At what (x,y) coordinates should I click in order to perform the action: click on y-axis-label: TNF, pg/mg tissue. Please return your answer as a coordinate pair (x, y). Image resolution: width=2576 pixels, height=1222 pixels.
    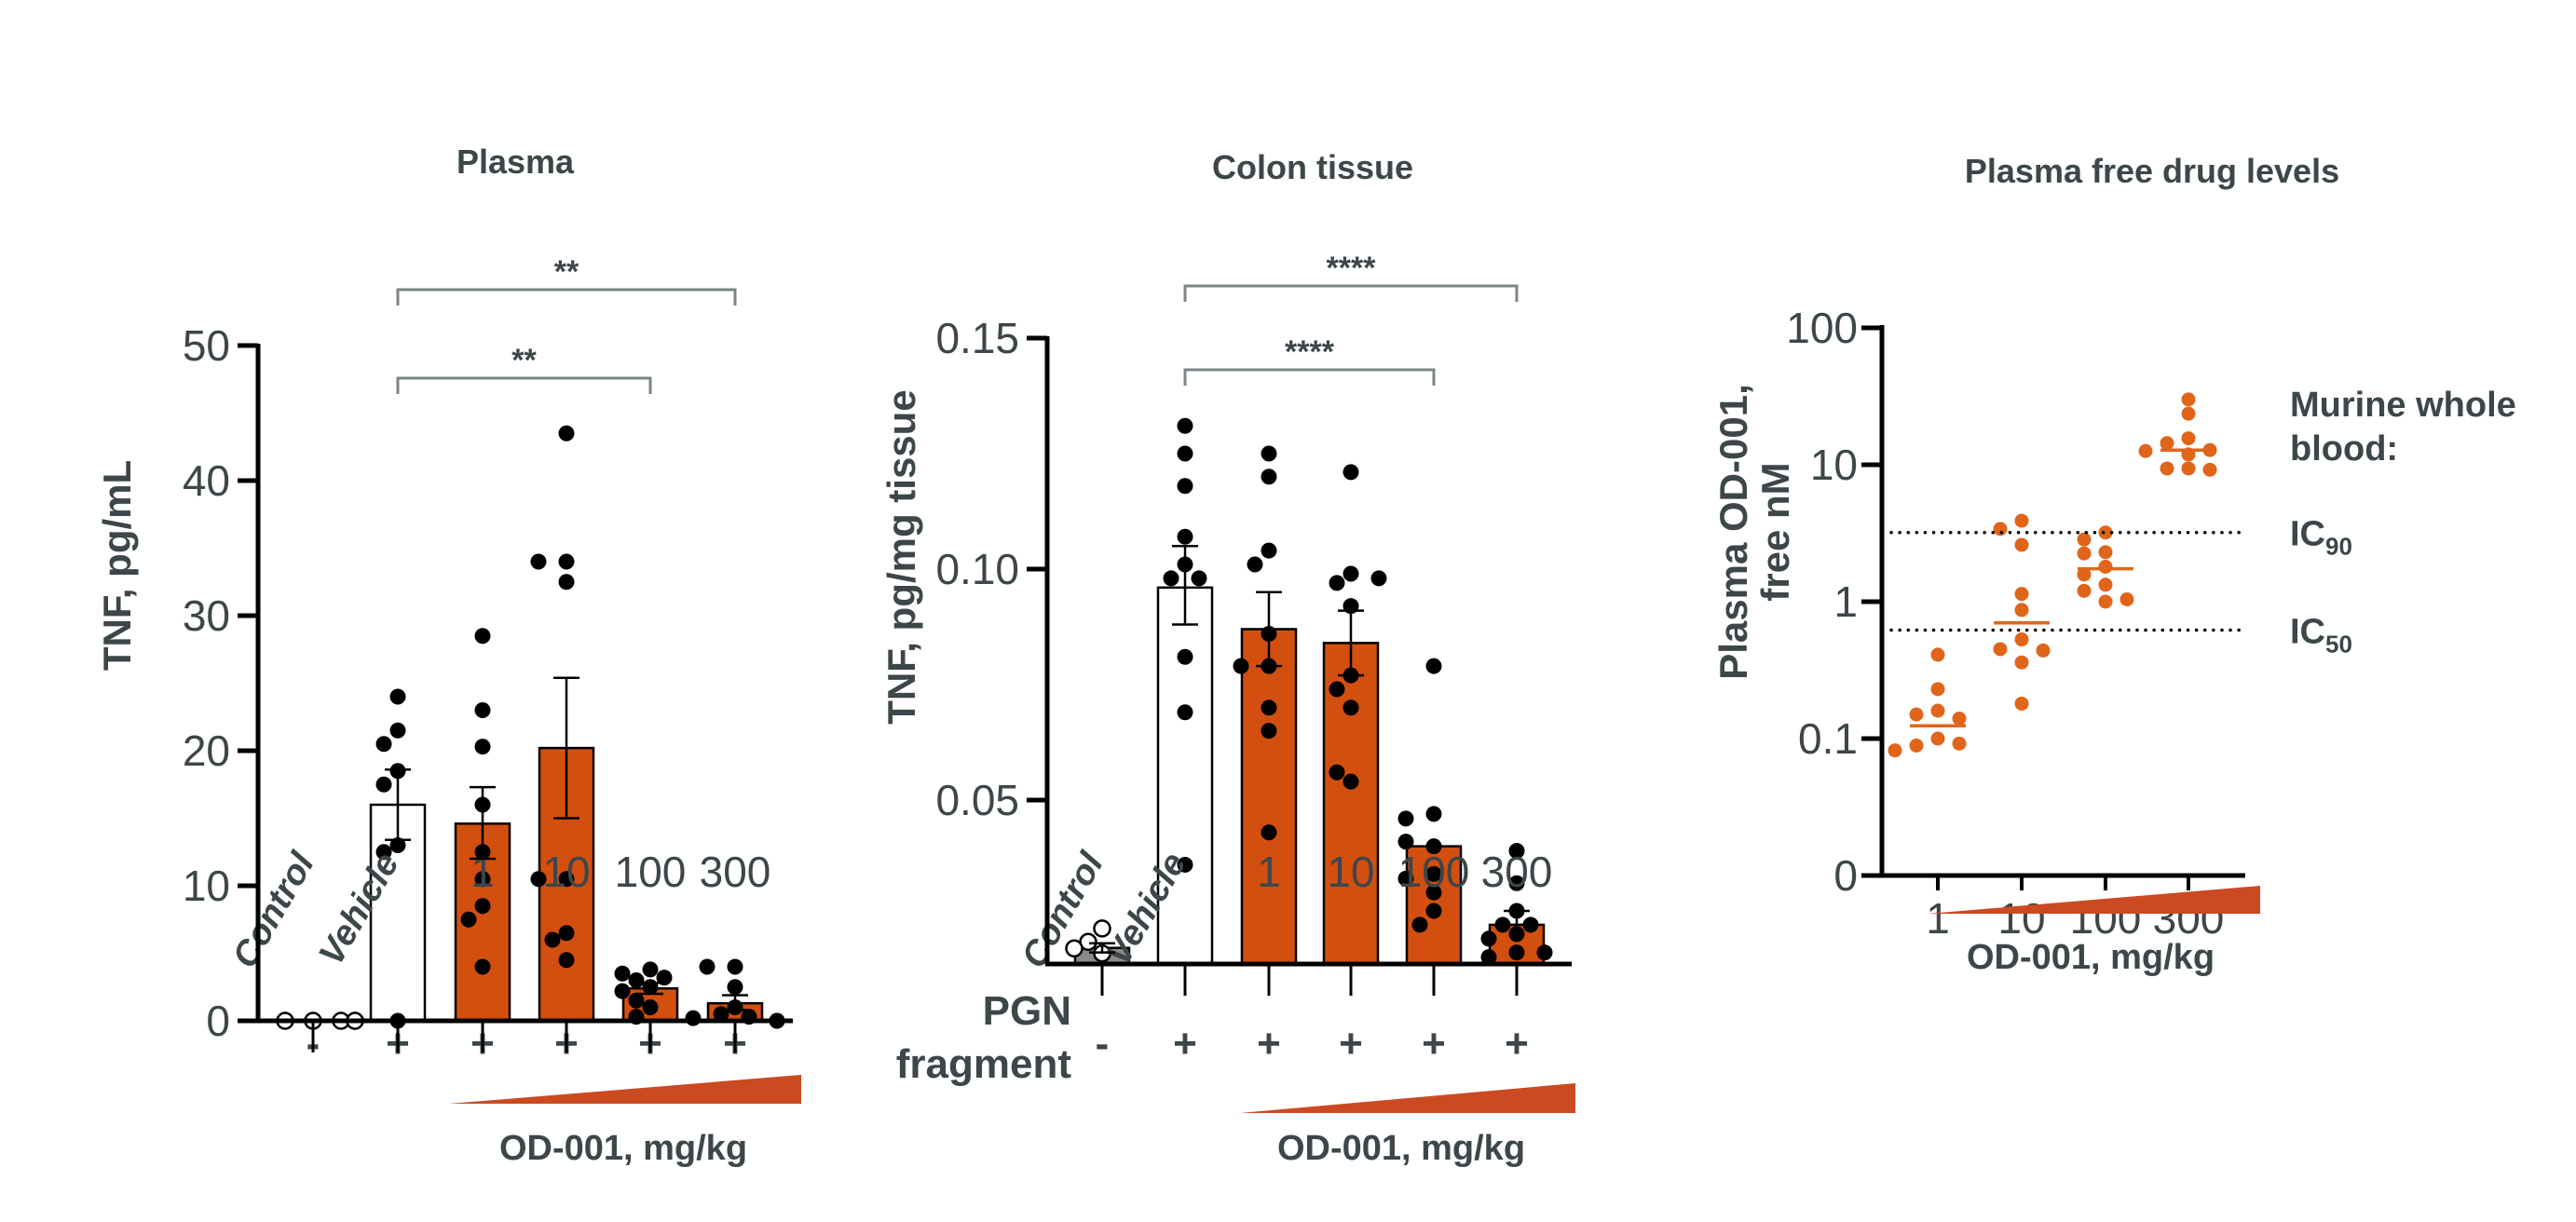
    Looking at the image, I should click on (901, 556).